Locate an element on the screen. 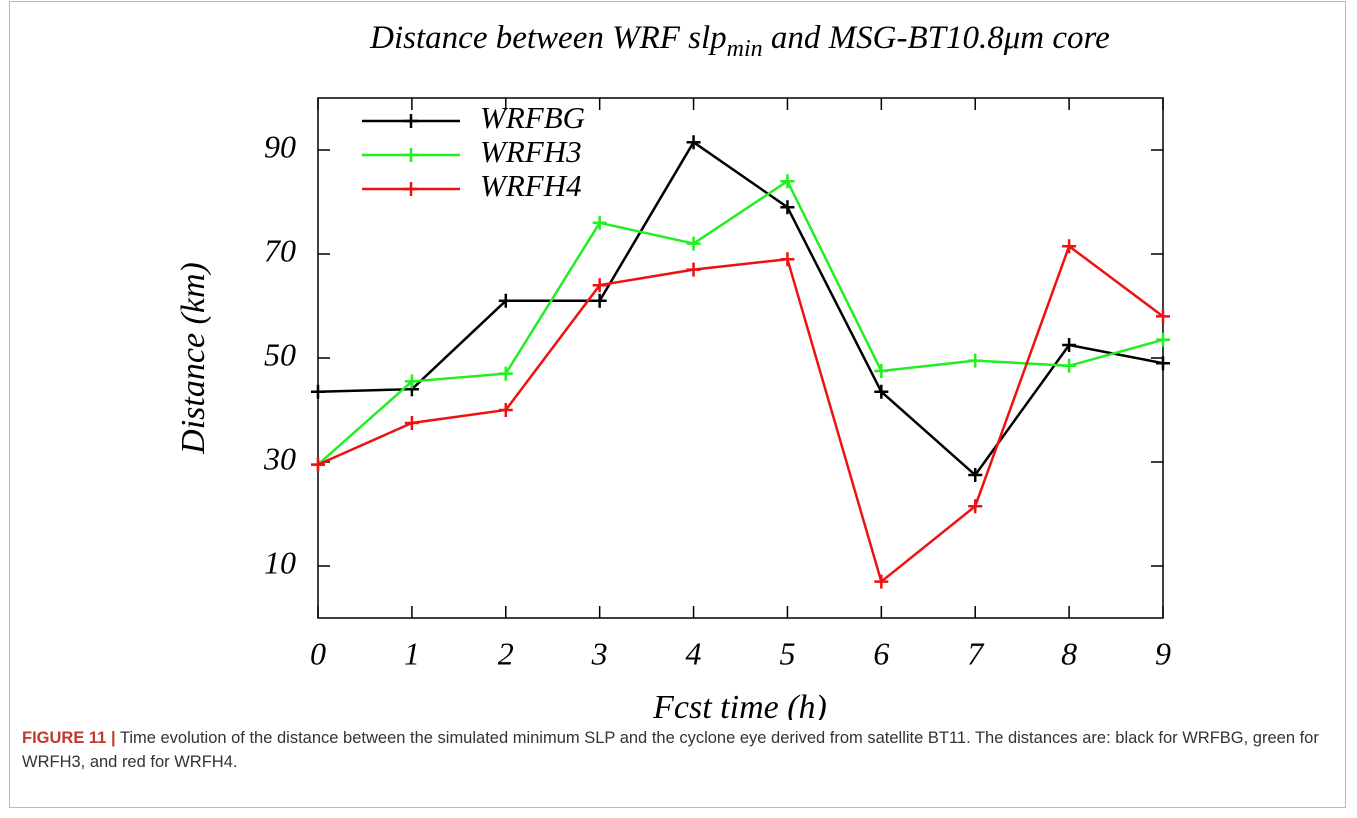  y-tick-label: 50 is located at coordinates (280, 354).